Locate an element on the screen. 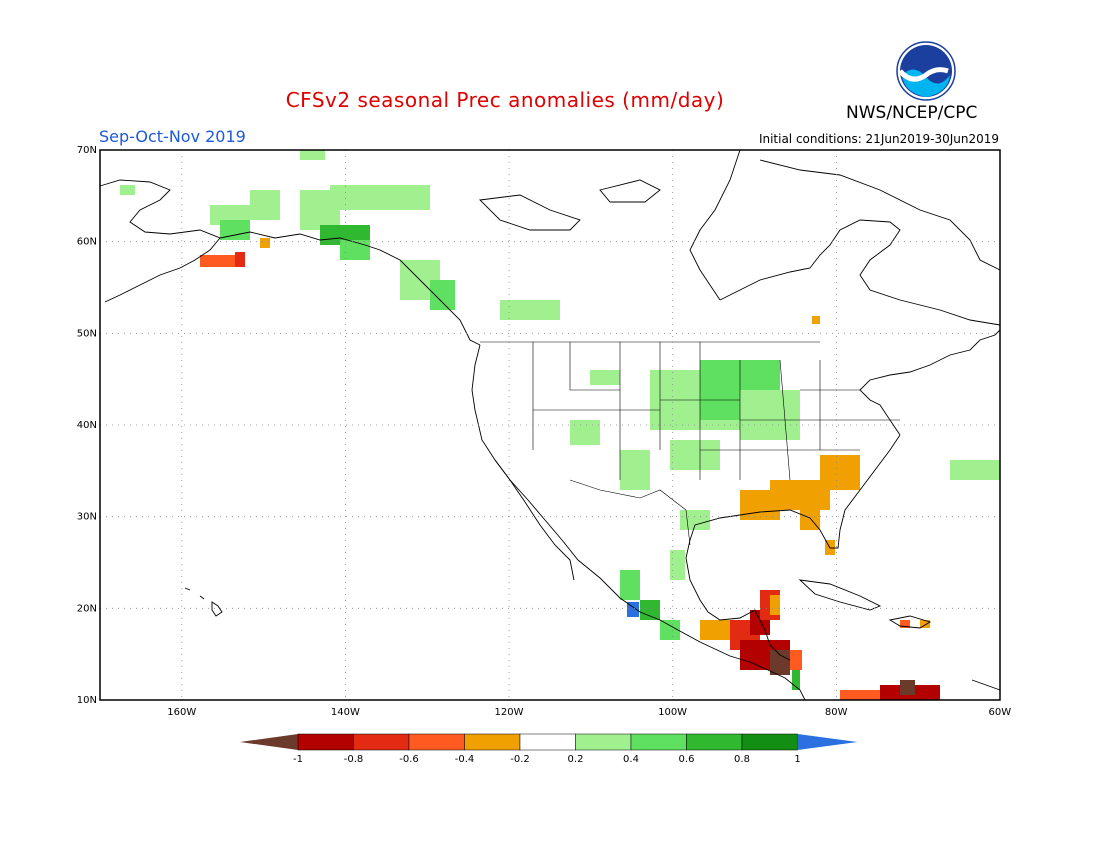 The image size is (1100, 850). latitude-label: 50N is located at coordinates (87, 333).